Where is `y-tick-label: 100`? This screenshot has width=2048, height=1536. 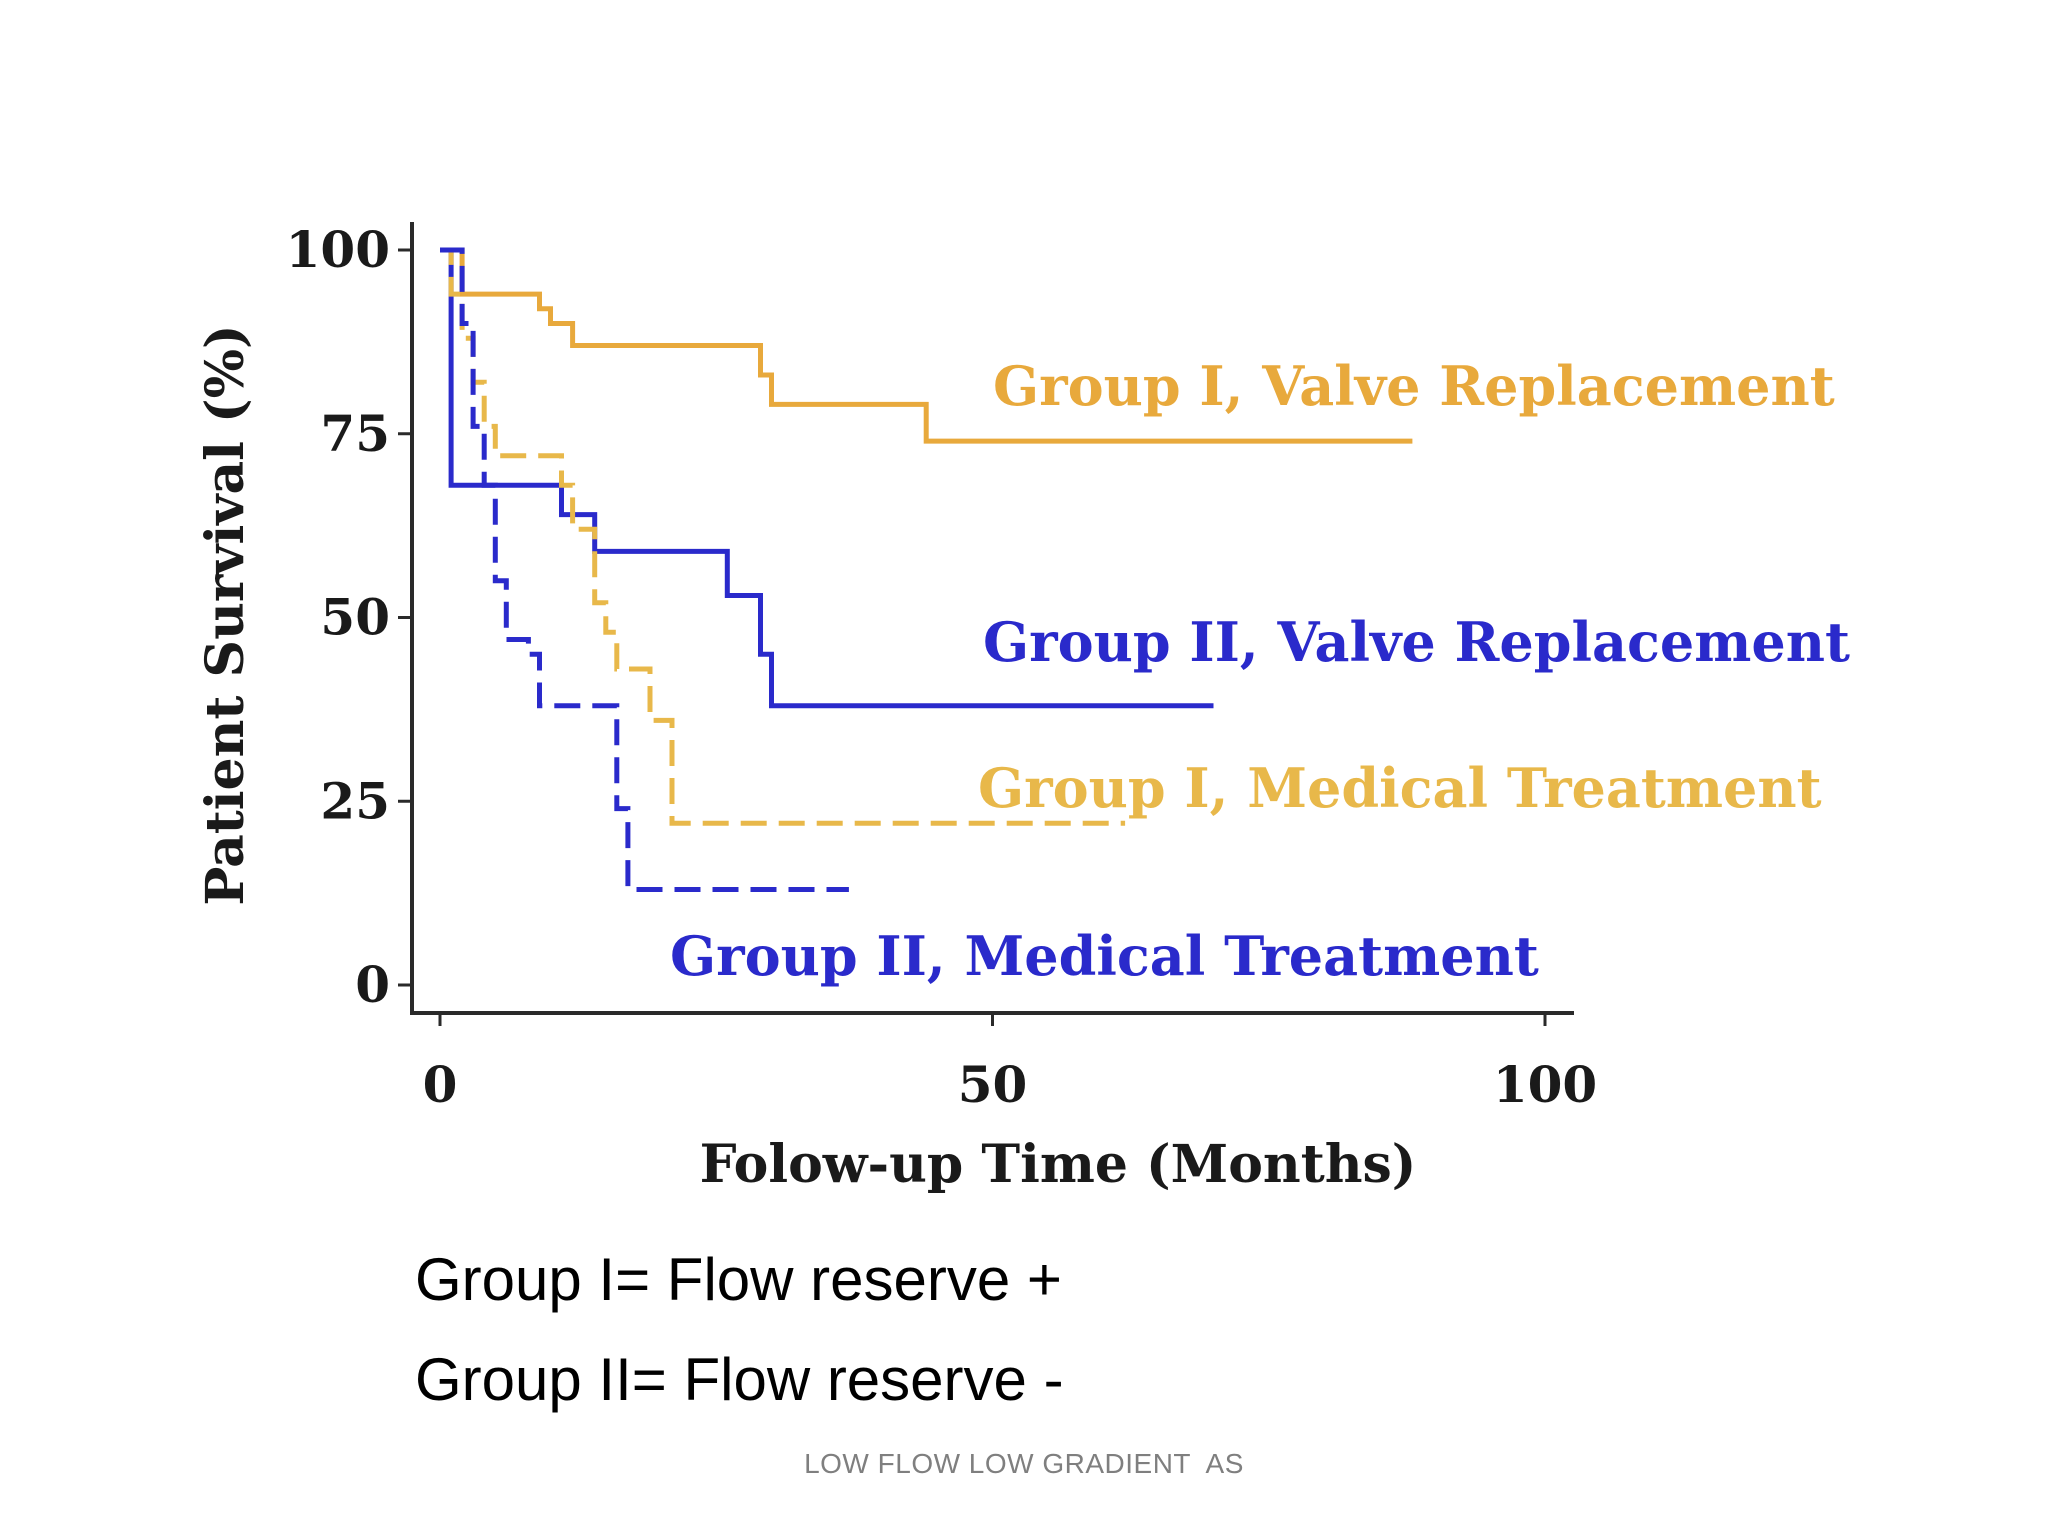
y-tick-label: 100 is located at coordinates (338, 249).